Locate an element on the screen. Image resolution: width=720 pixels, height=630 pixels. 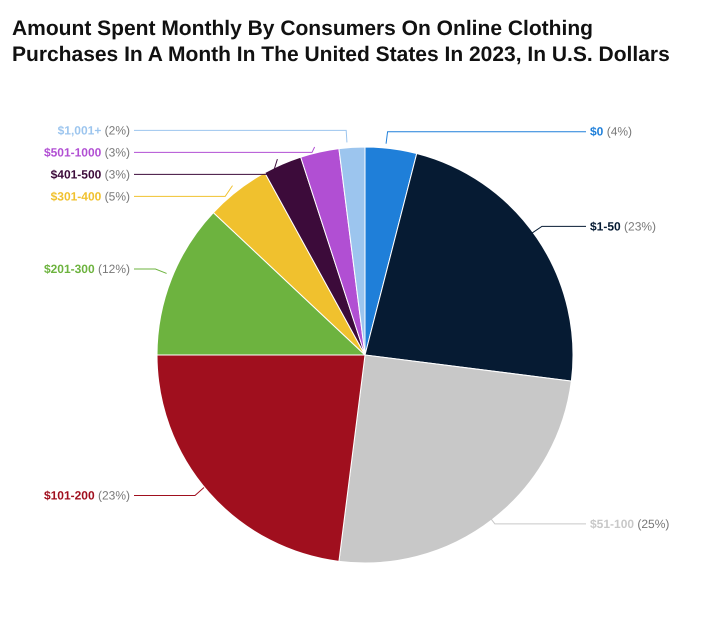
slice-label: $501-1000 is located at coordinates (73, 152).